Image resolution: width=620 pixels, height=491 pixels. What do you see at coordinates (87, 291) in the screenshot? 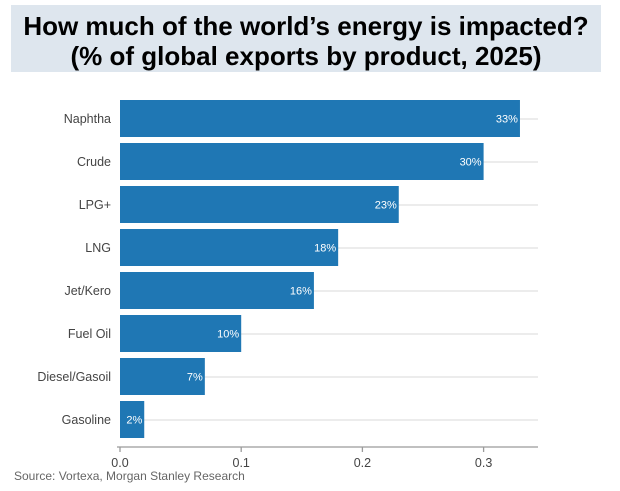
I see `category-label: Jet/Kero` at bounding box center [87, 291].